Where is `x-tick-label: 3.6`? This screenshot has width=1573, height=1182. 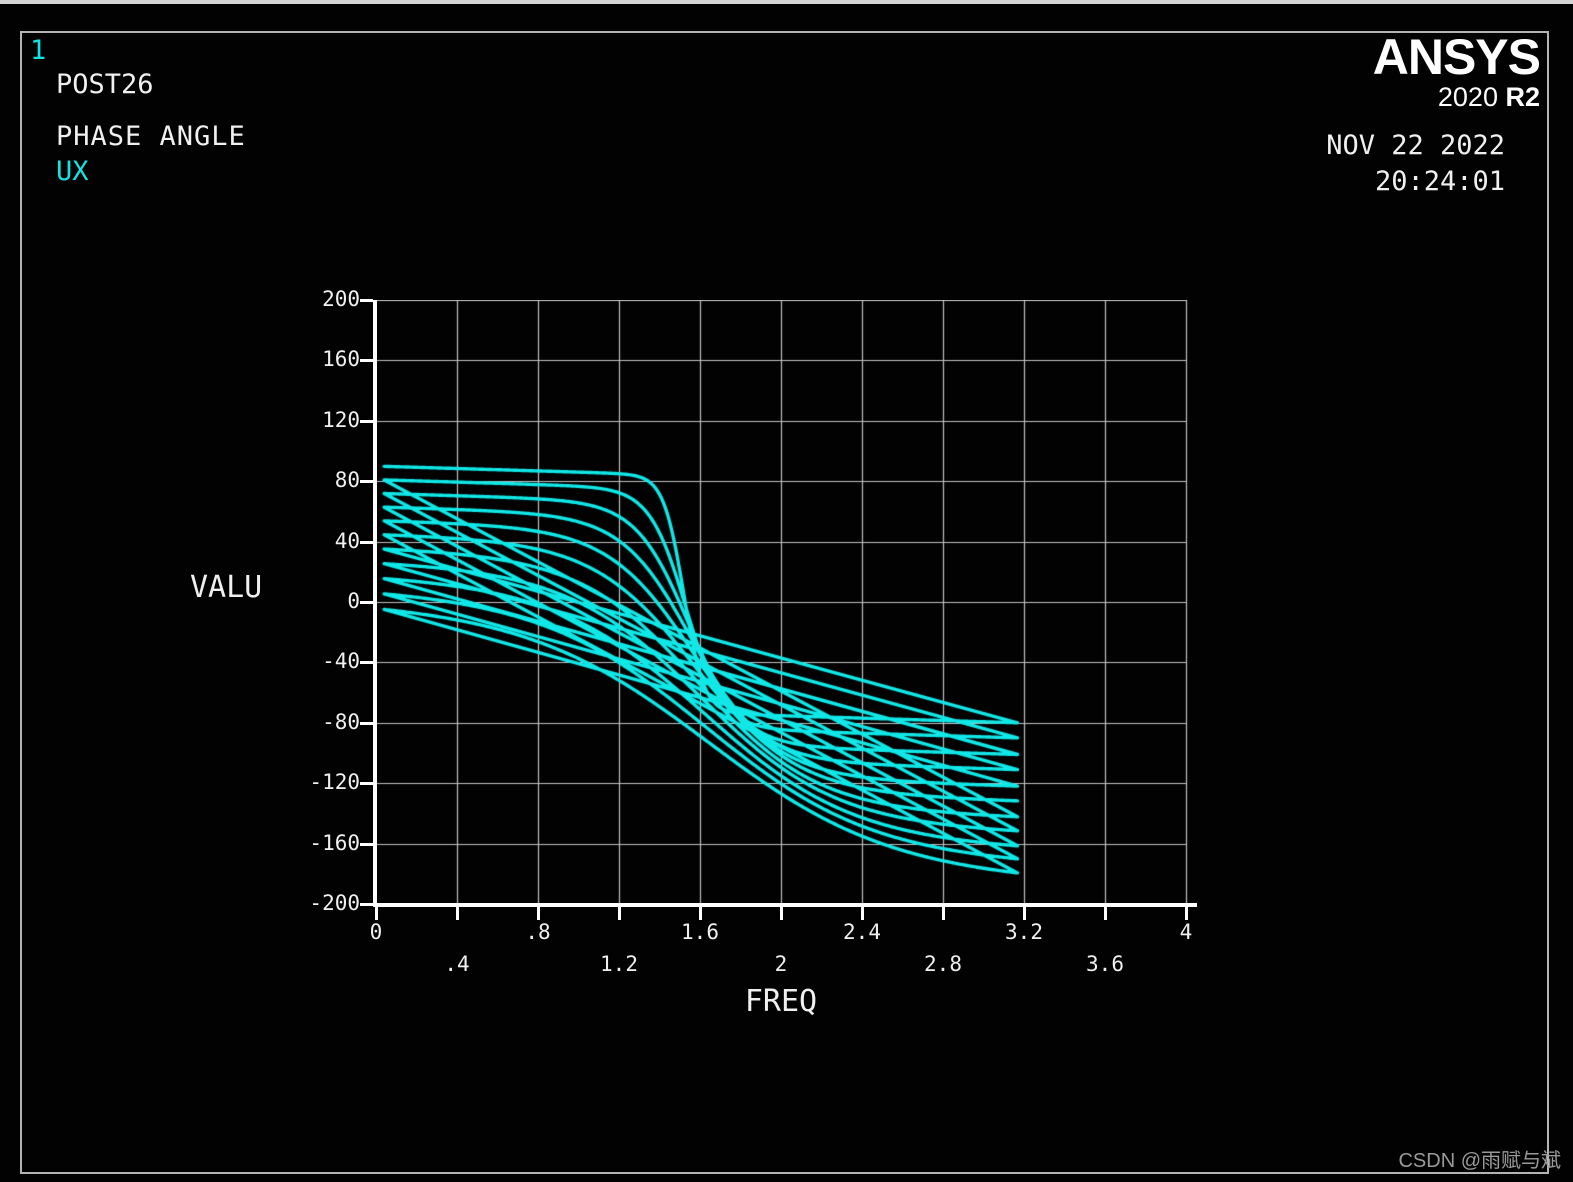 x-tick-label: 3.6 is located at coordinates (1105, 964).